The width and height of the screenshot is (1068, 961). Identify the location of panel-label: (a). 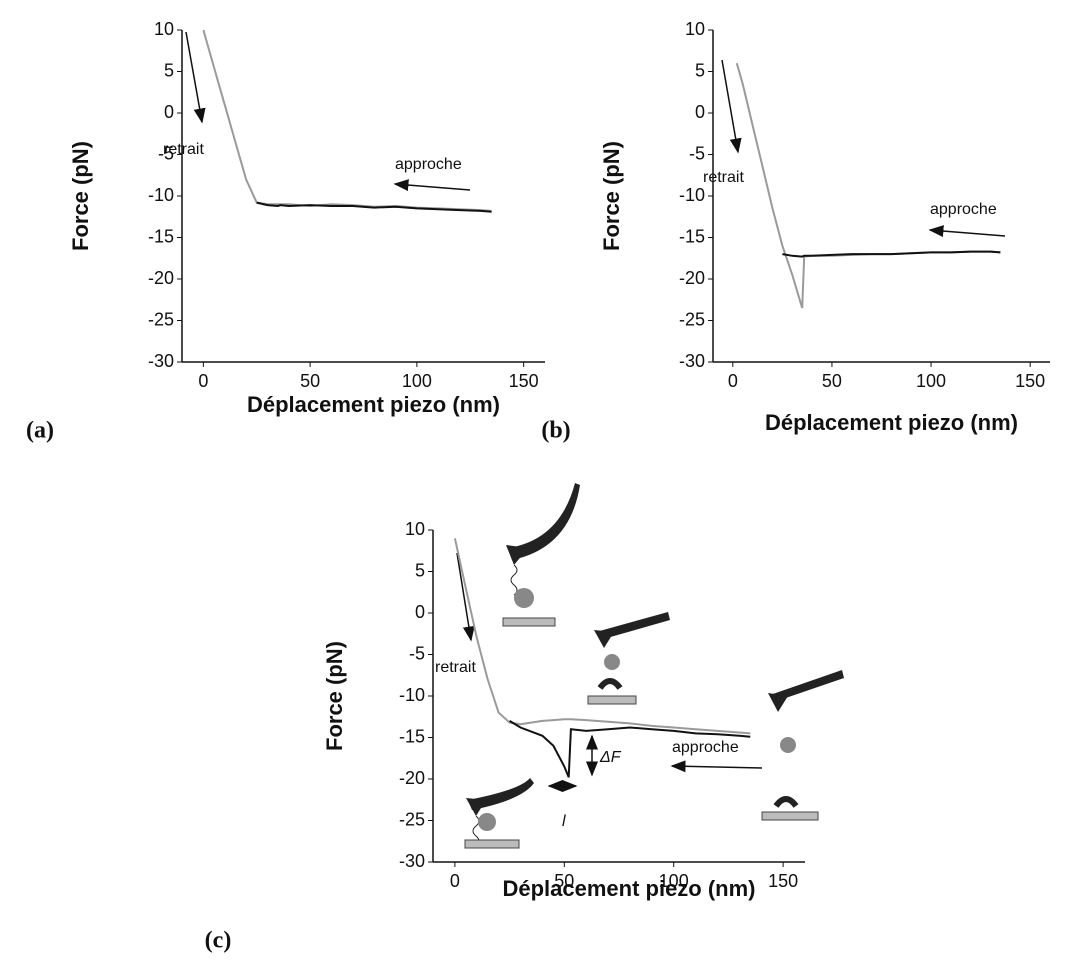
(40, 431).